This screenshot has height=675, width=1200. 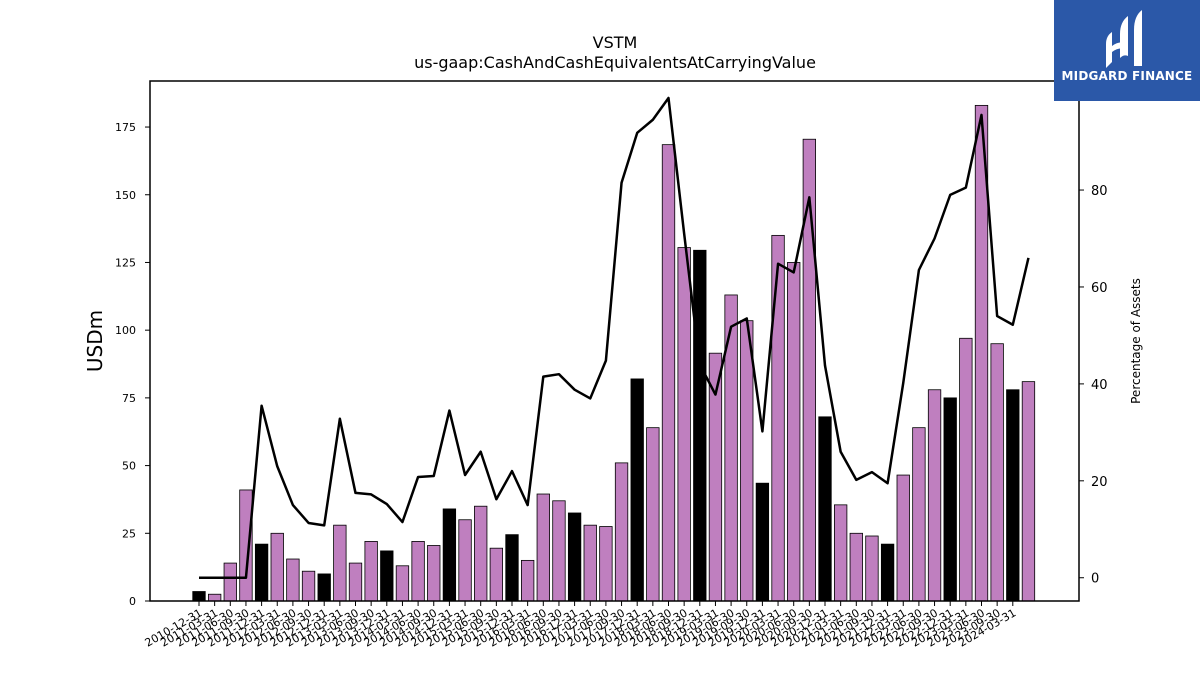 I want to click on y2-tick-label: 0, so click(x=1095, y=579).